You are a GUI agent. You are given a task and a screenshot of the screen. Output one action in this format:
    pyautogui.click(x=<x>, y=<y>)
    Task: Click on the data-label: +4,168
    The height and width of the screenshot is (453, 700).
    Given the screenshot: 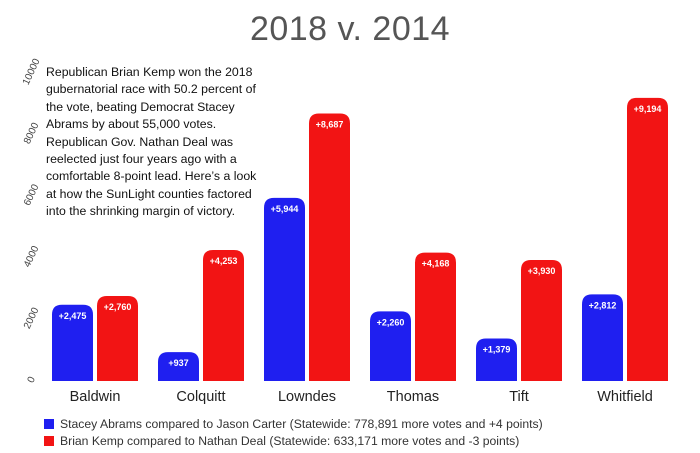 What is the action you would take?
    pyautogui.click(x=436, y=264)
    